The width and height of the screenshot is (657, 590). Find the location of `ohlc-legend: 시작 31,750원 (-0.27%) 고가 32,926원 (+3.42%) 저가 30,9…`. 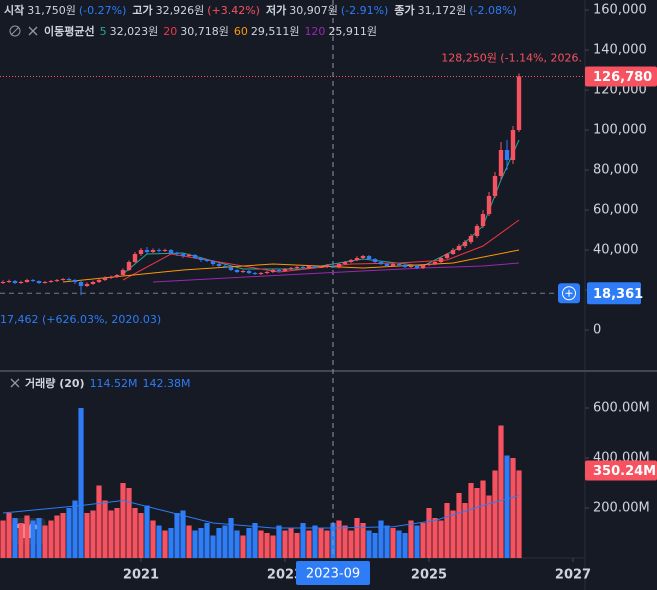

ohlc-legend: 시작 31,750원 (-0.27%) 고가 32,926원 (+3.42%) 저가 30,9… is located at coordinates (260, 10).